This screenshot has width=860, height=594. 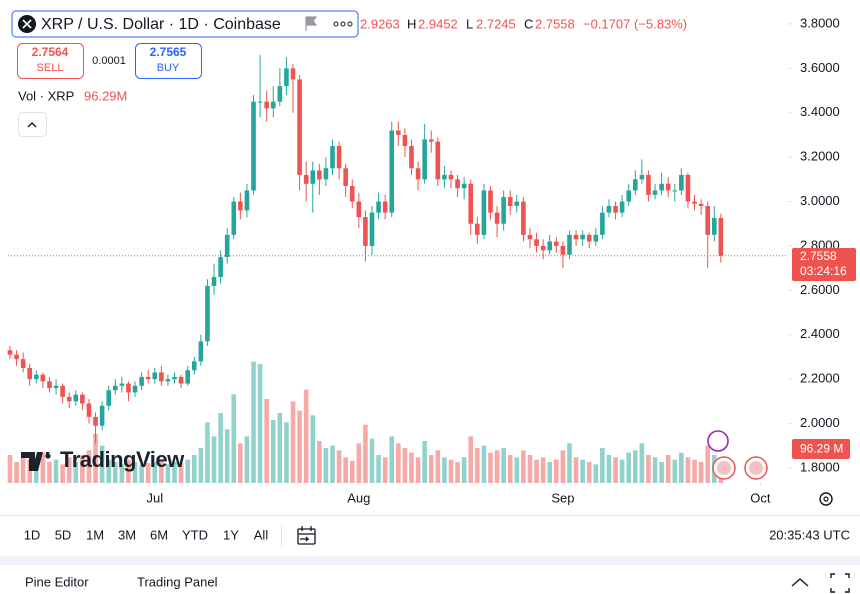 What do you see at coordinates (306, 535) in the screenshot?
I see `date-range-icon` at bounding box center [306, 535].